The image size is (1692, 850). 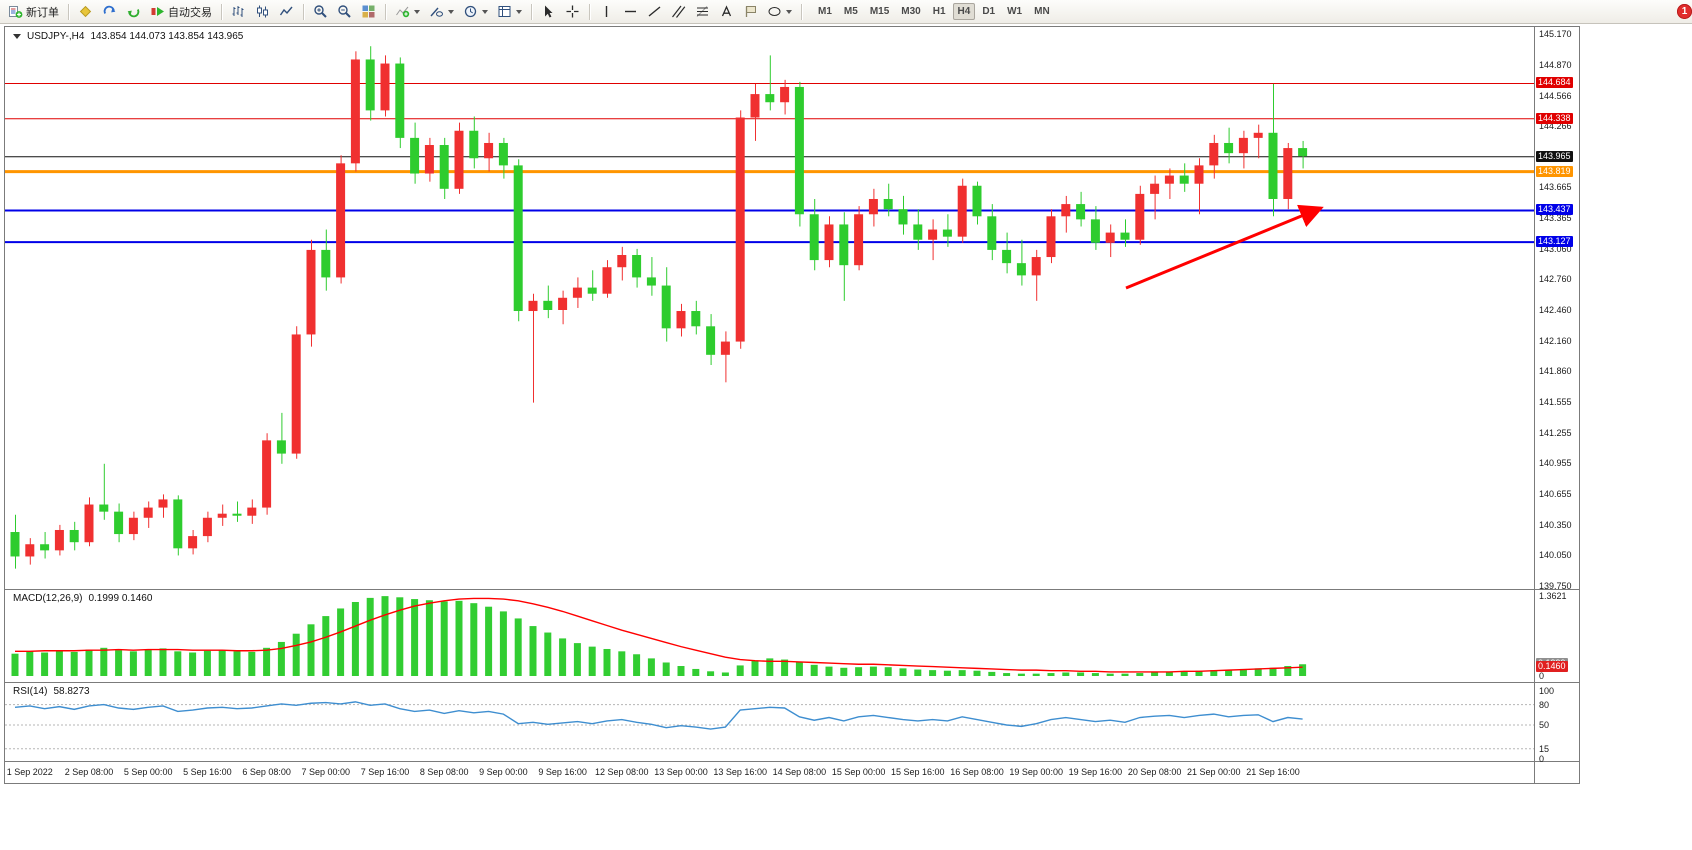 I want to click on timeframe-button-mn: MN, so click(x=1042, y=11).